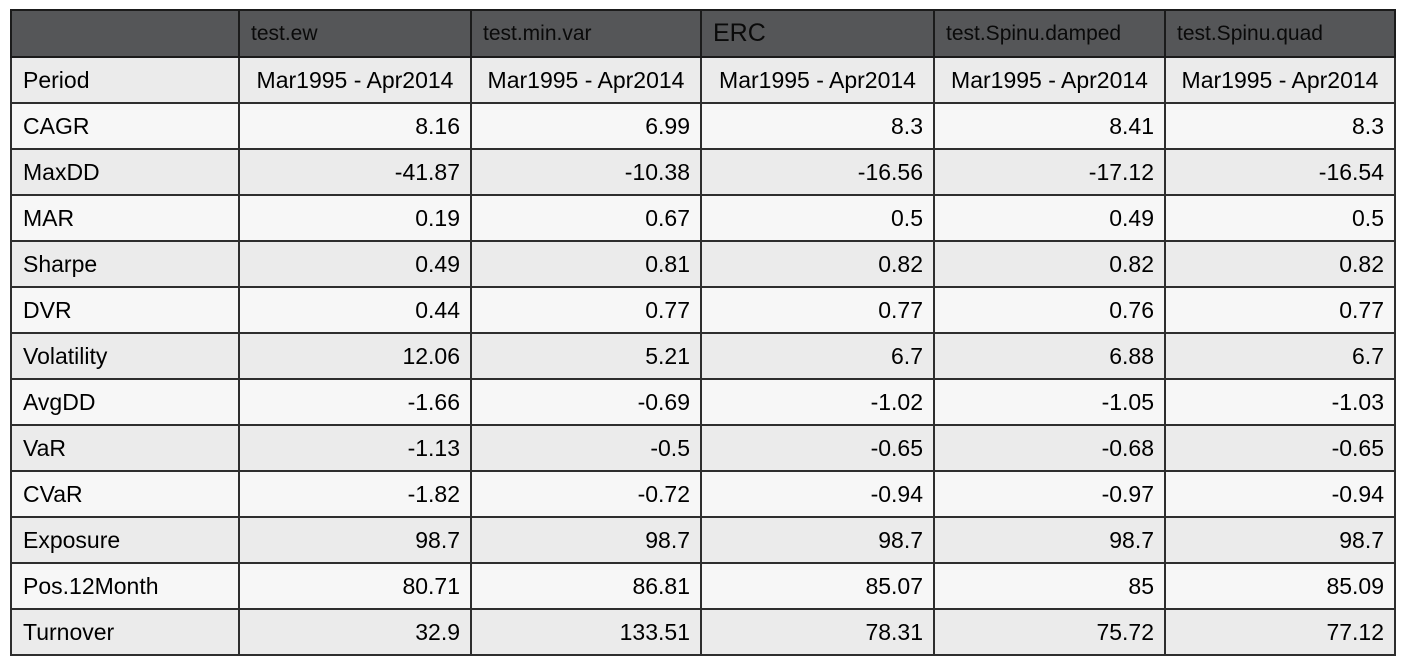 This screenshot has height=665, width=1404. What do you see at coordinates (125, 310) in the screenshot?
I see `row-label: DVR` at bounding box center [125, 310].